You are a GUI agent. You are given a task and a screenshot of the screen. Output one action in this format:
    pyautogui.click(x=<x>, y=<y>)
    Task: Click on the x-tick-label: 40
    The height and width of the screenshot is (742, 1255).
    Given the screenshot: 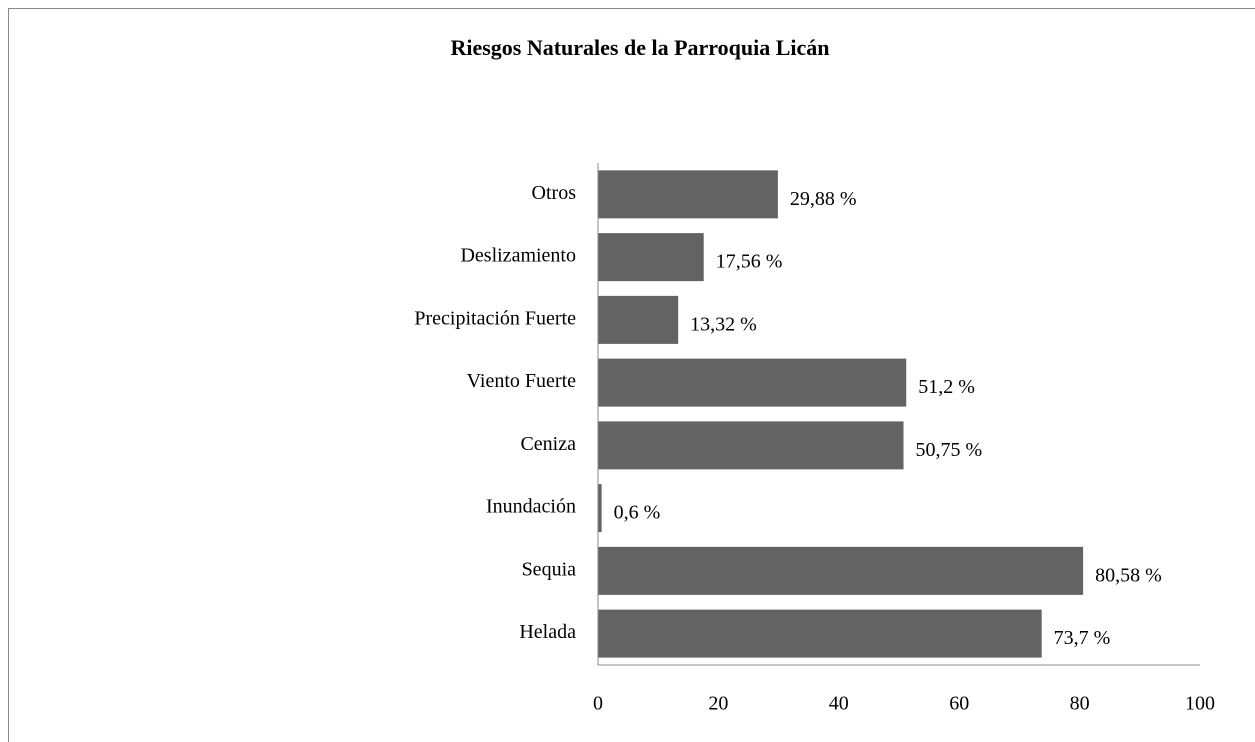 What is the action you would take?
    pyautogui.click(x=839, y=704)
    